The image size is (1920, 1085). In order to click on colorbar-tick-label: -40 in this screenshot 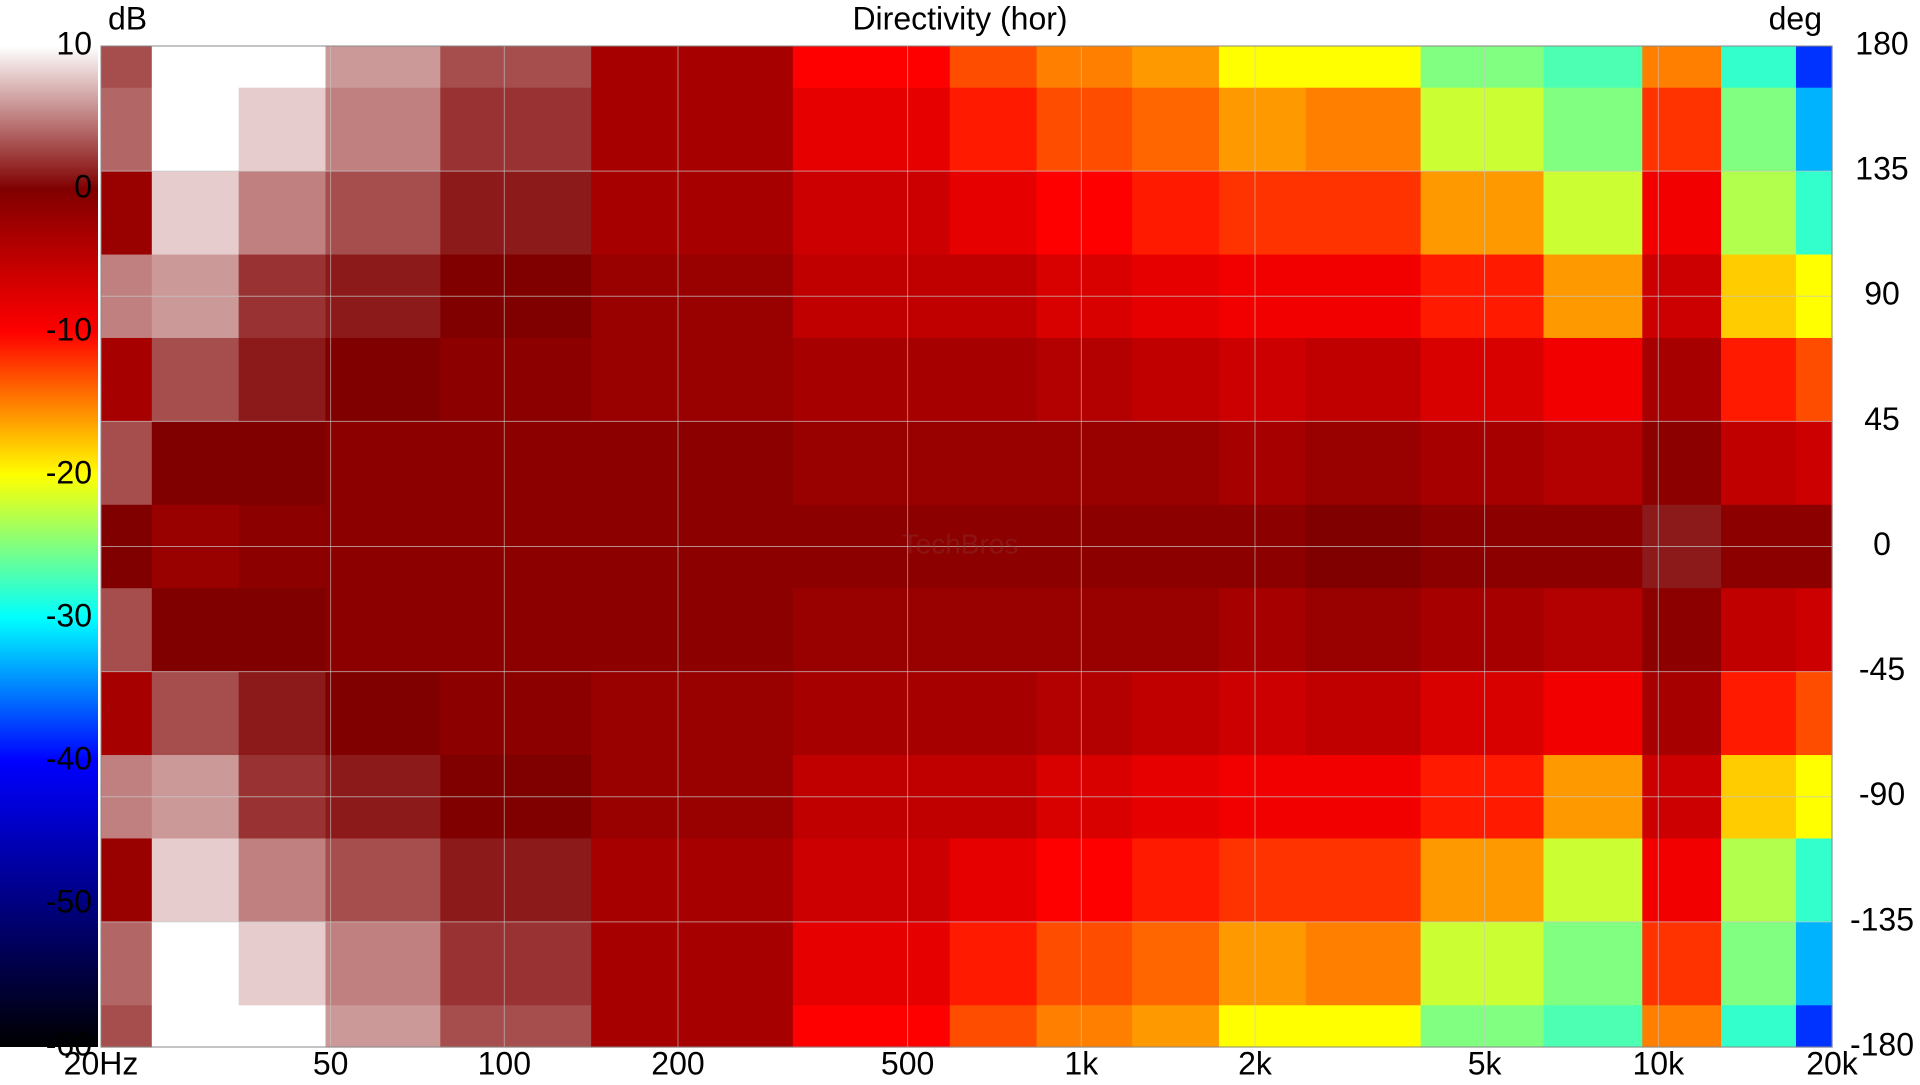, I will do `click(69, 758)`.